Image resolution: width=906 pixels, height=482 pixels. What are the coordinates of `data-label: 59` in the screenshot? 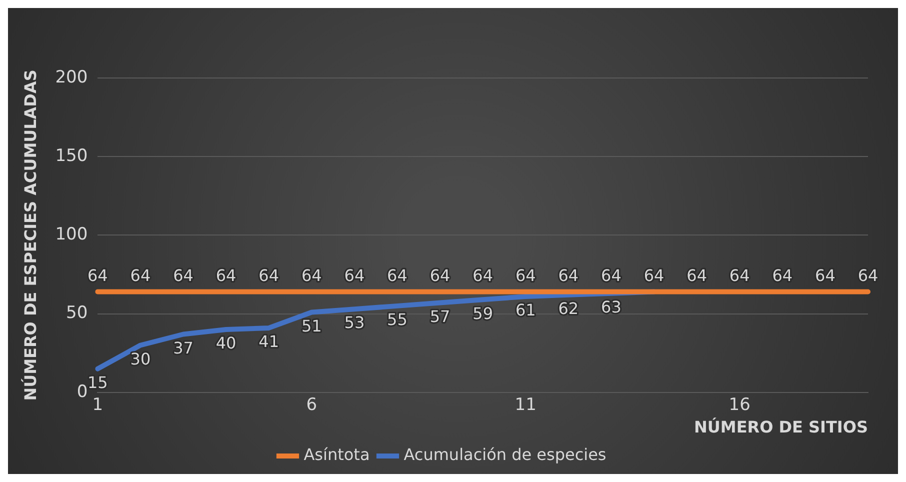 It's located at (483, 313).